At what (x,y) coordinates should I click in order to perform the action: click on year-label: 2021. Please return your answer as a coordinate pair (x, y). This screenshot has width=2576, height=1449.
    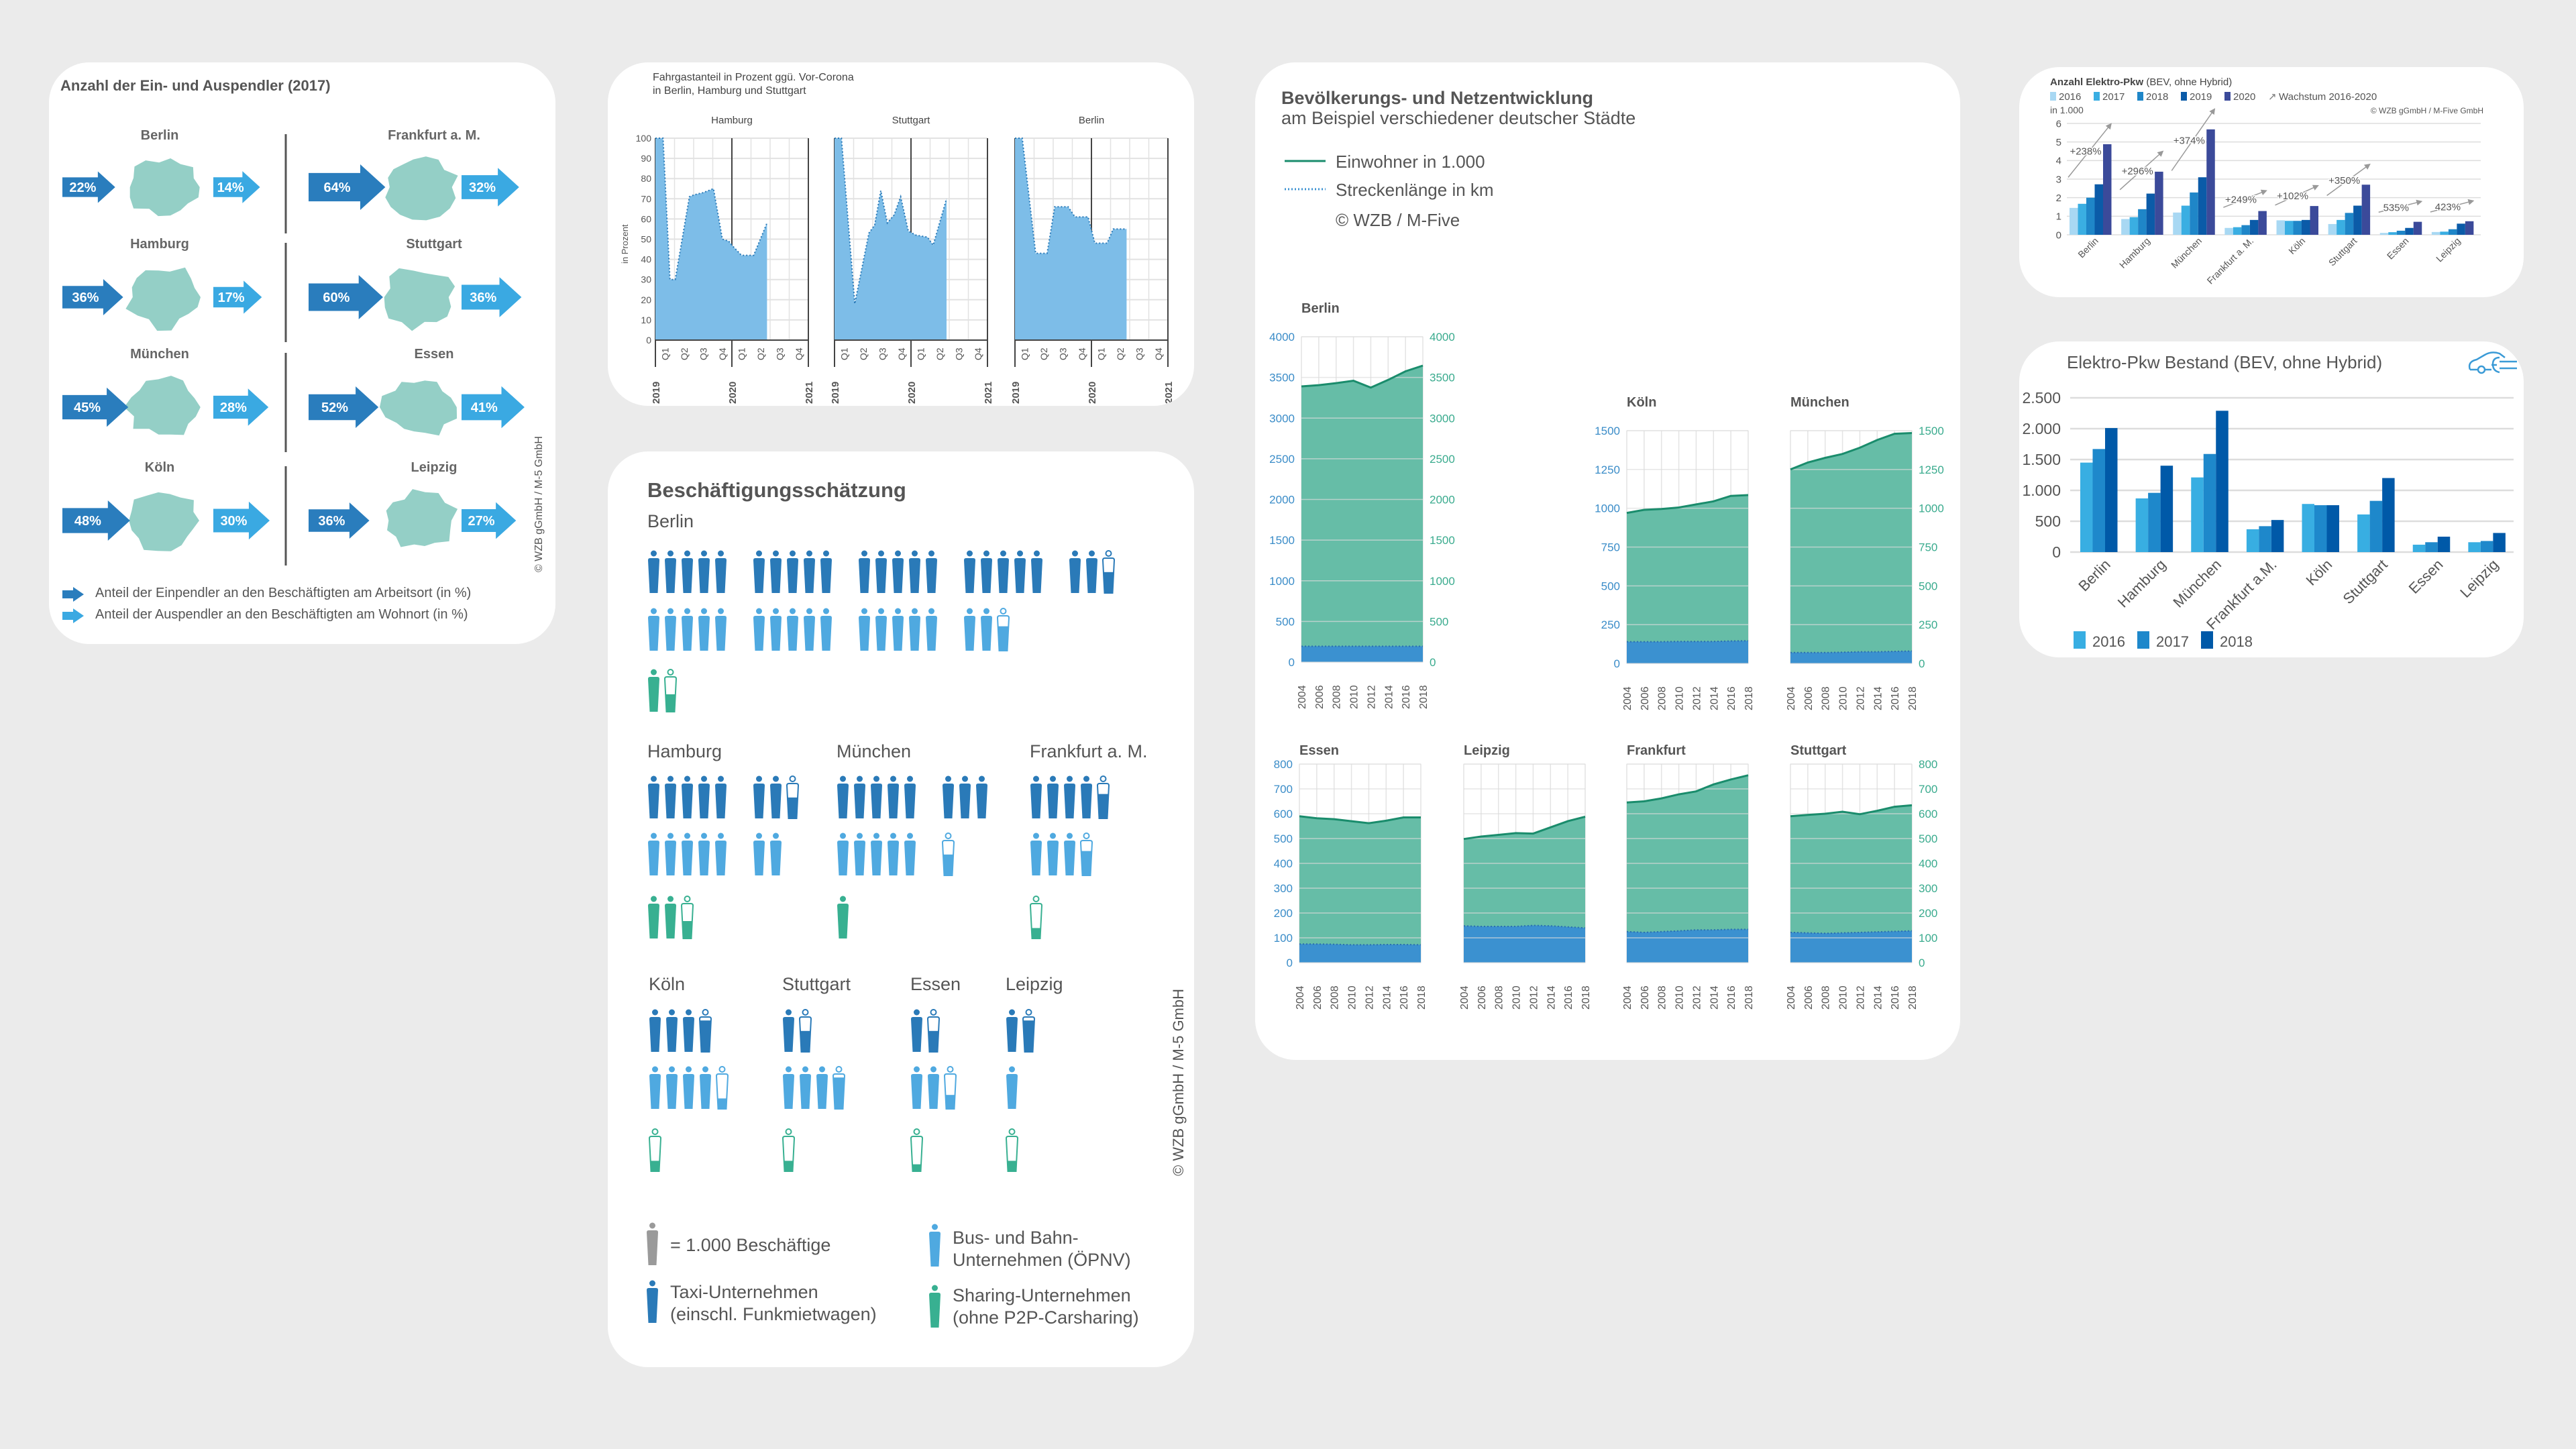
    Looking at the image, I should click on (809, 393).